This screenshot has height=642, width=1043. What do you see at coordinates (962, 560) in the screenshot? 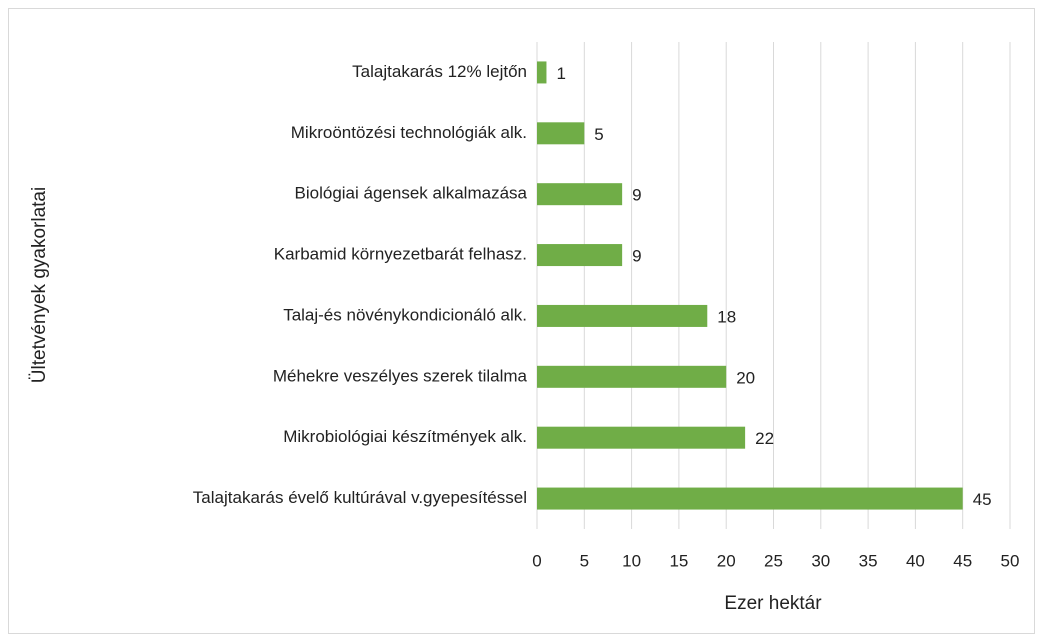
I see `x-tick-label: 45` at bounding box center [962, 560].